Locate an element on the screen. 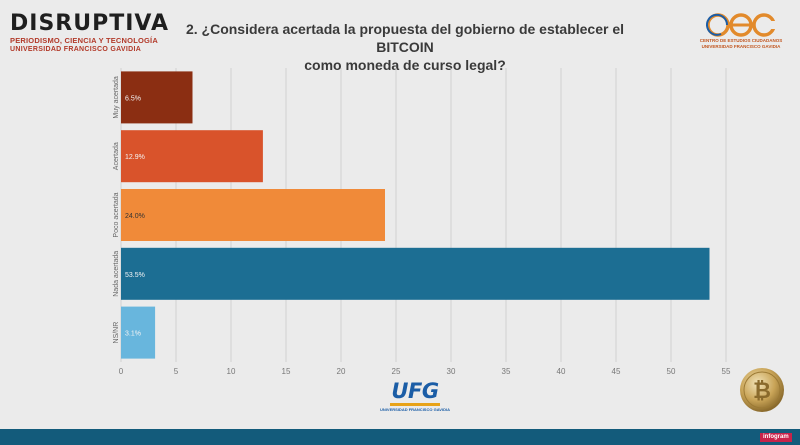 The image size is (800, 445). bar-value-label: 6.5% is located at coordinates (133, 98).